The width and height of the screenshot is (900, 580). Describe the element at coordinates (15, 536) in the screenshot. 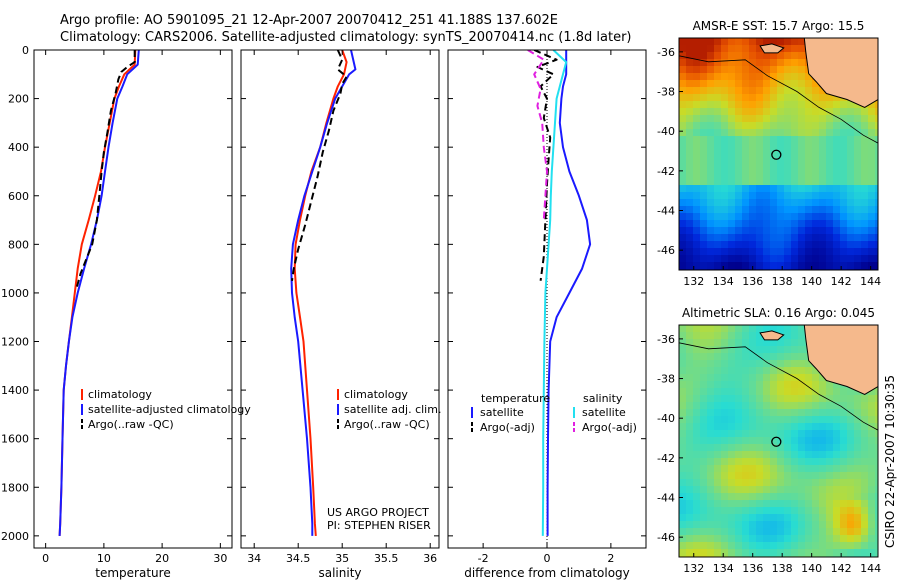

I see `y-tick-label: 2000` at that location.